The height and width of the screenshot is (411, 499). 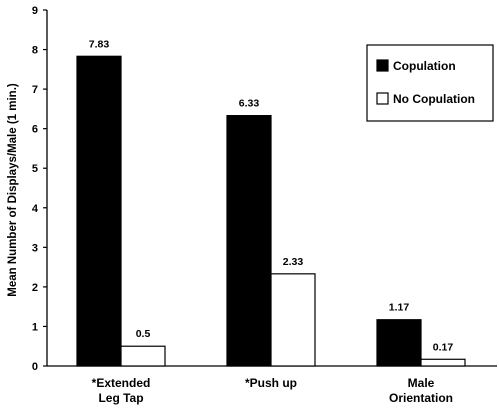 I want to click on data-label: 7.83, so click(x=99, y=44).